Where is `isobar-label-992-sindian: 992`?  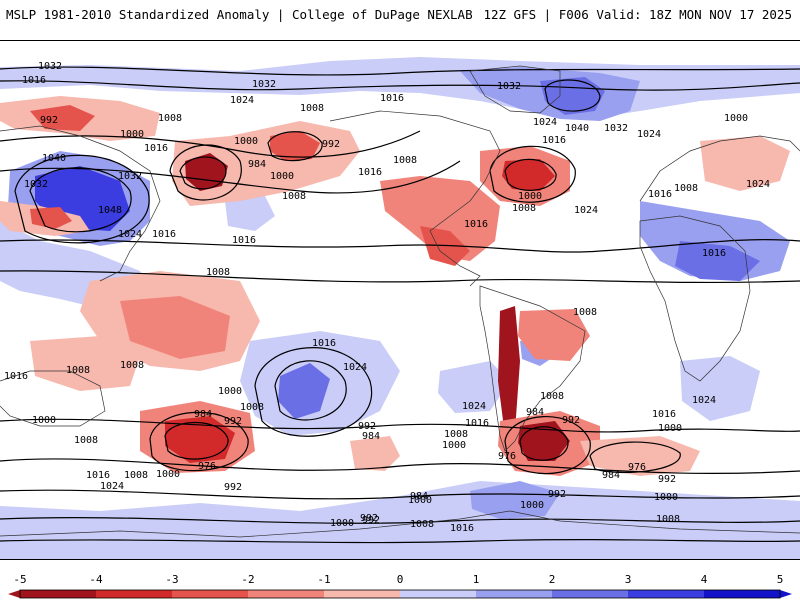
isobar-label-992-sindian: 992 is located at coordinates (667, 479).